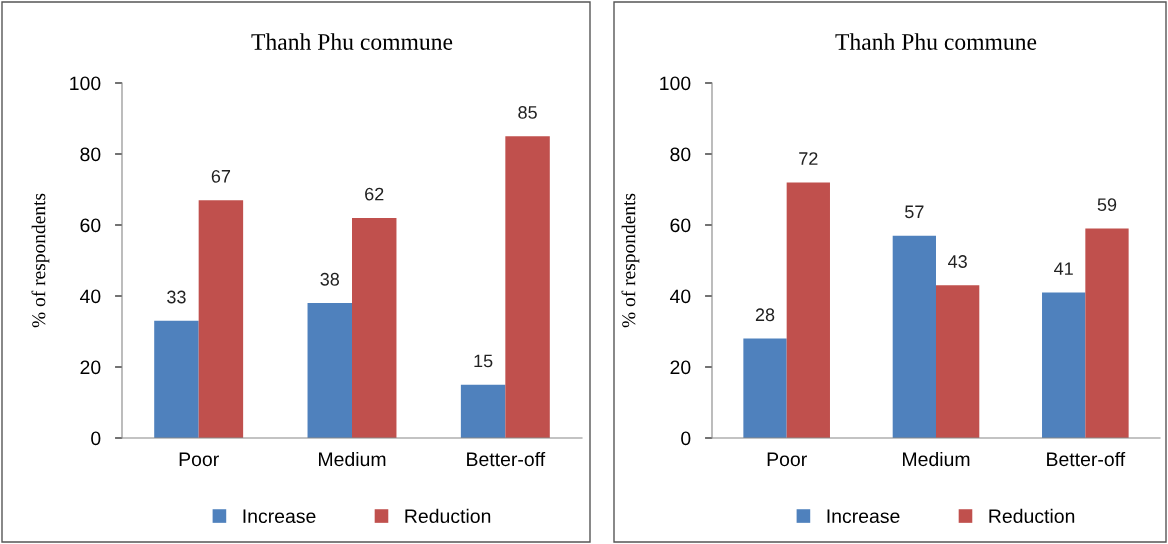 This screenshot has width=1168, height=544. I want to click on data-label: 43, so click(957, 261).